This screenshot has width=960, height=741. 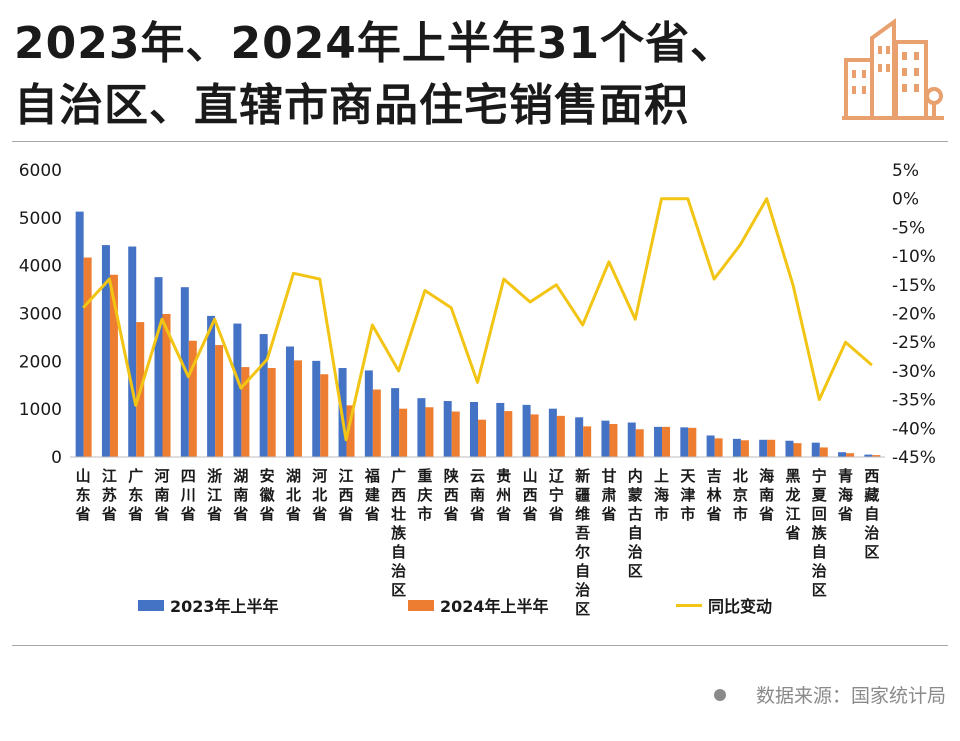 What do you see at coordinates (714, 495) in the screenshot?
I see `category-label-24: 吉林省` at bounding box center [714, 495].